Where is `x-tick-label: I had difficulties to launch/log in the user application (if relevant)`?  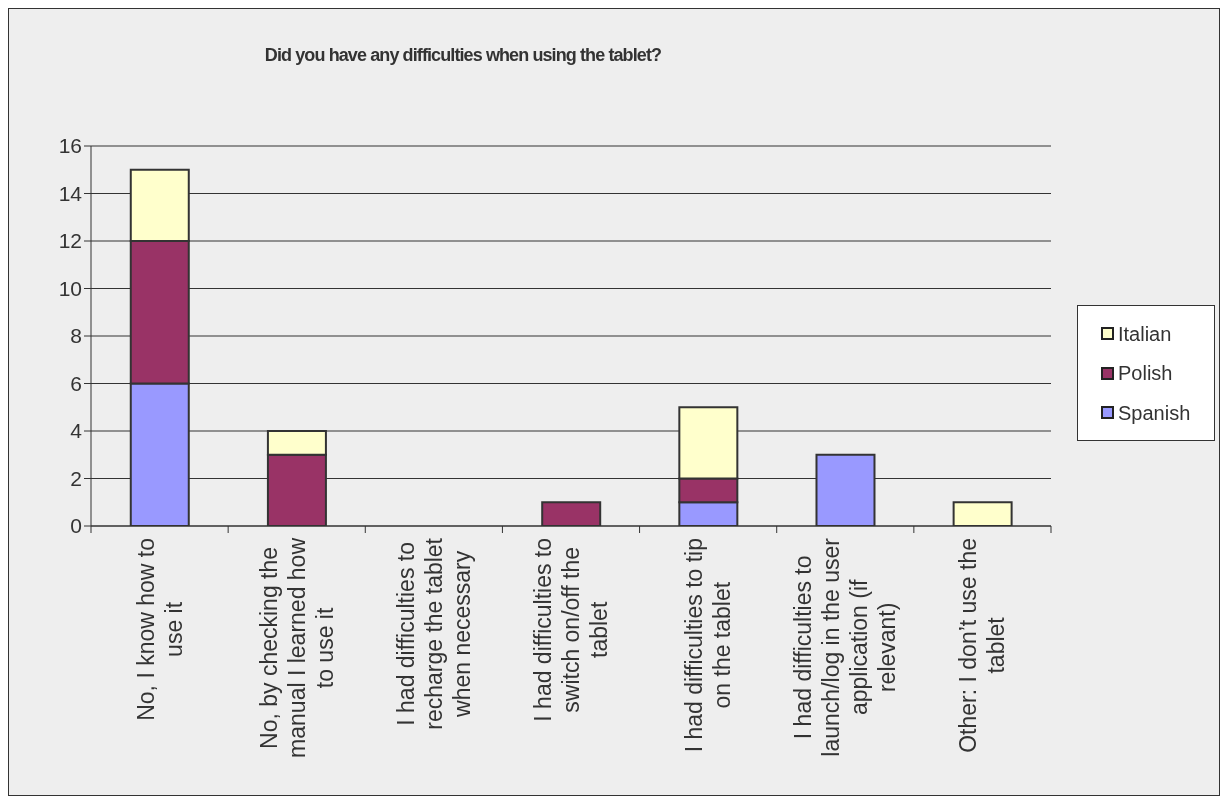 x-tick-label: I had difficulties to launch/log in the user application (if relevant) is located at coordinates (845, 647).